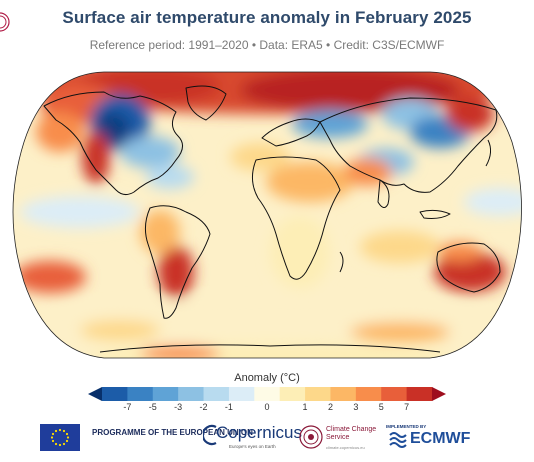 The height and width of the screenshot is (462, 534). I want to click on c3s-logo-icon, so click(311, 437).